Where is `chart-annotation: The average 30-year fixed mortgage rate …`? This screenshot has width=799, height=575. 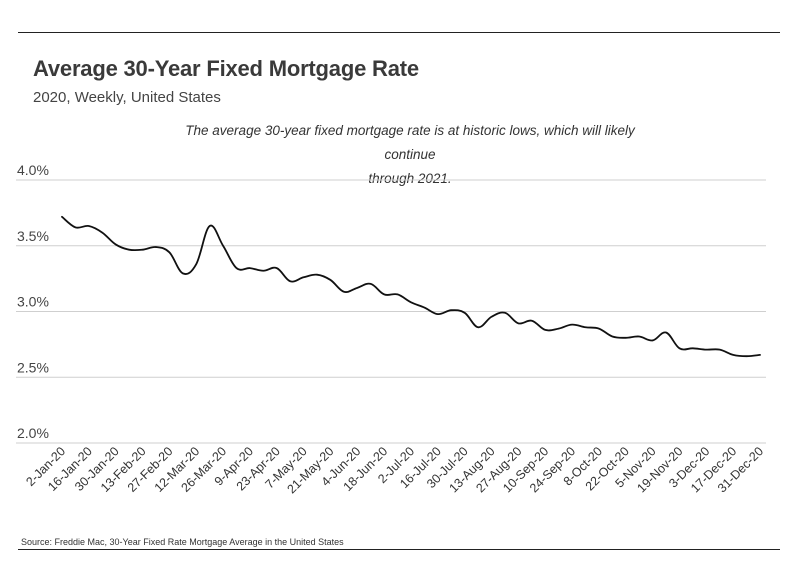 chart-annotation: The average 30-year fixed mortgage rate … is located at coordinates (410, 155).